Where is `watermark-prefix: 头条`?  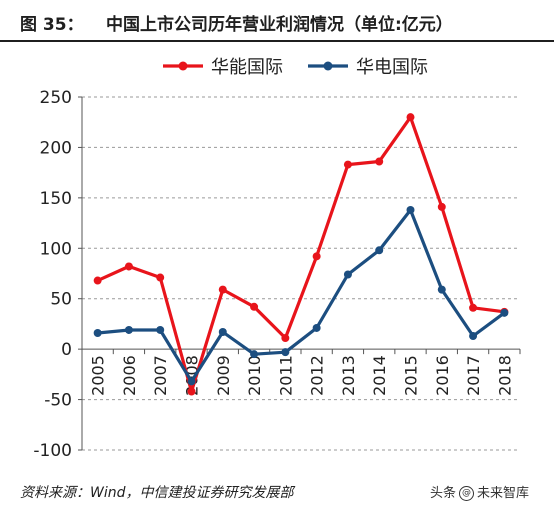
watermark-prefix: 头条 is located at coordinates (443, 493).